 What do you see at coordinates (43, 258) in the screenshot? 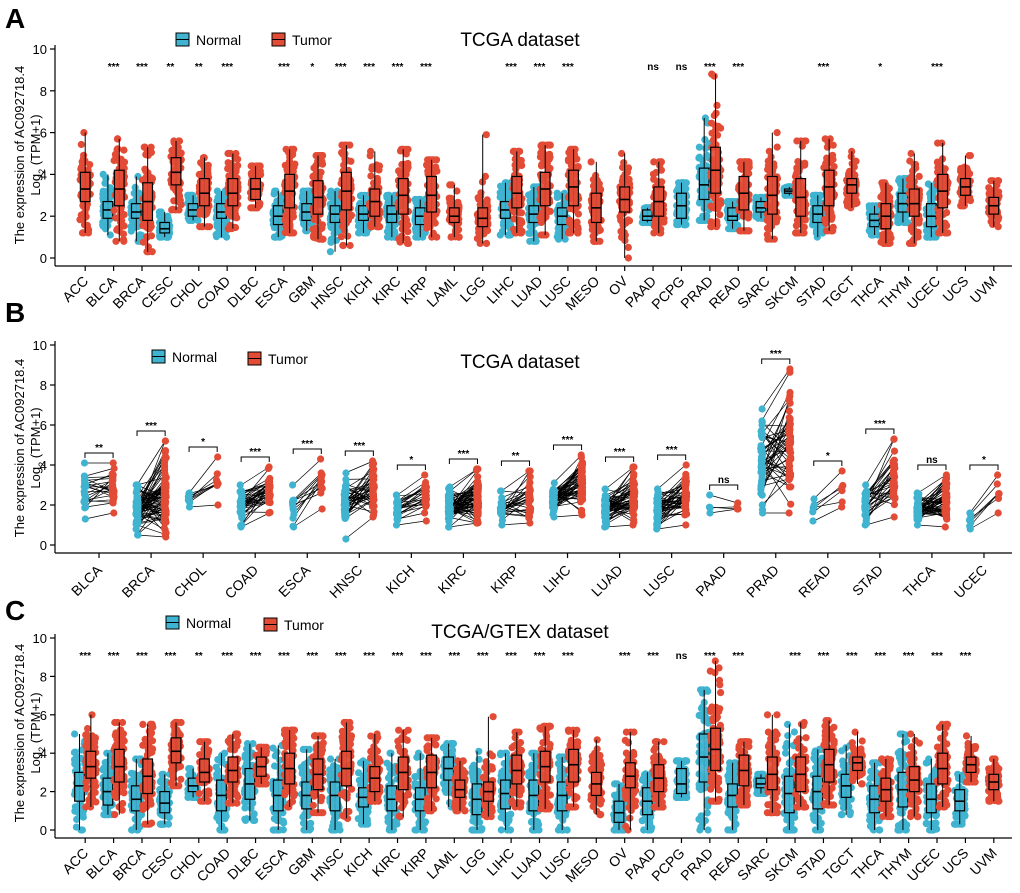
I see `panel-a-ytick-label: 0` at bounding box center [43, 258].